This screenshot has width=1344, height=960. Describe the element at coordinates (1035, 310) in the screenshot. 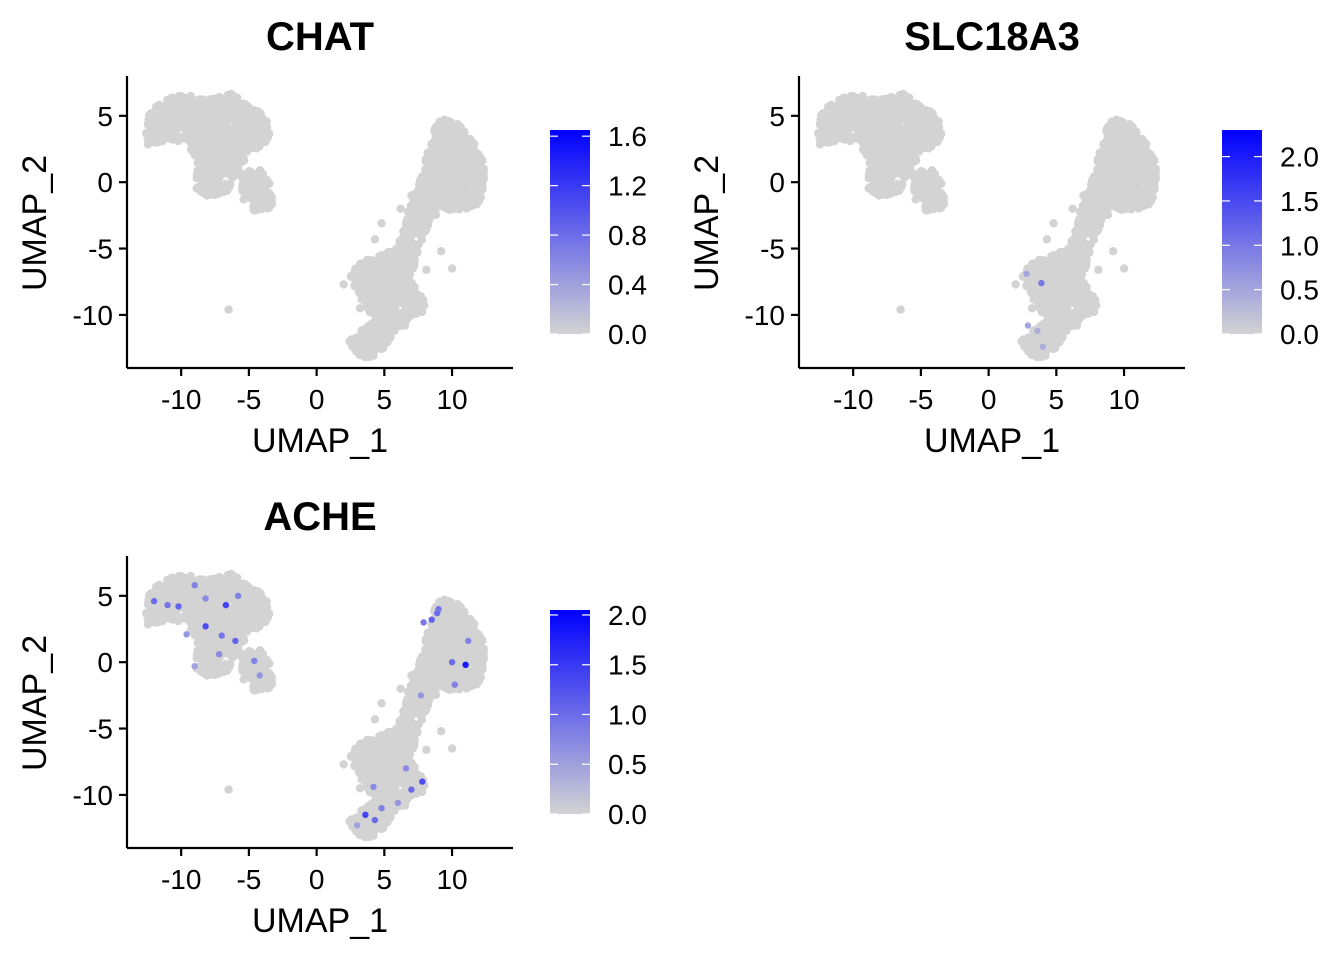

I see `expressing-cells` at that location.